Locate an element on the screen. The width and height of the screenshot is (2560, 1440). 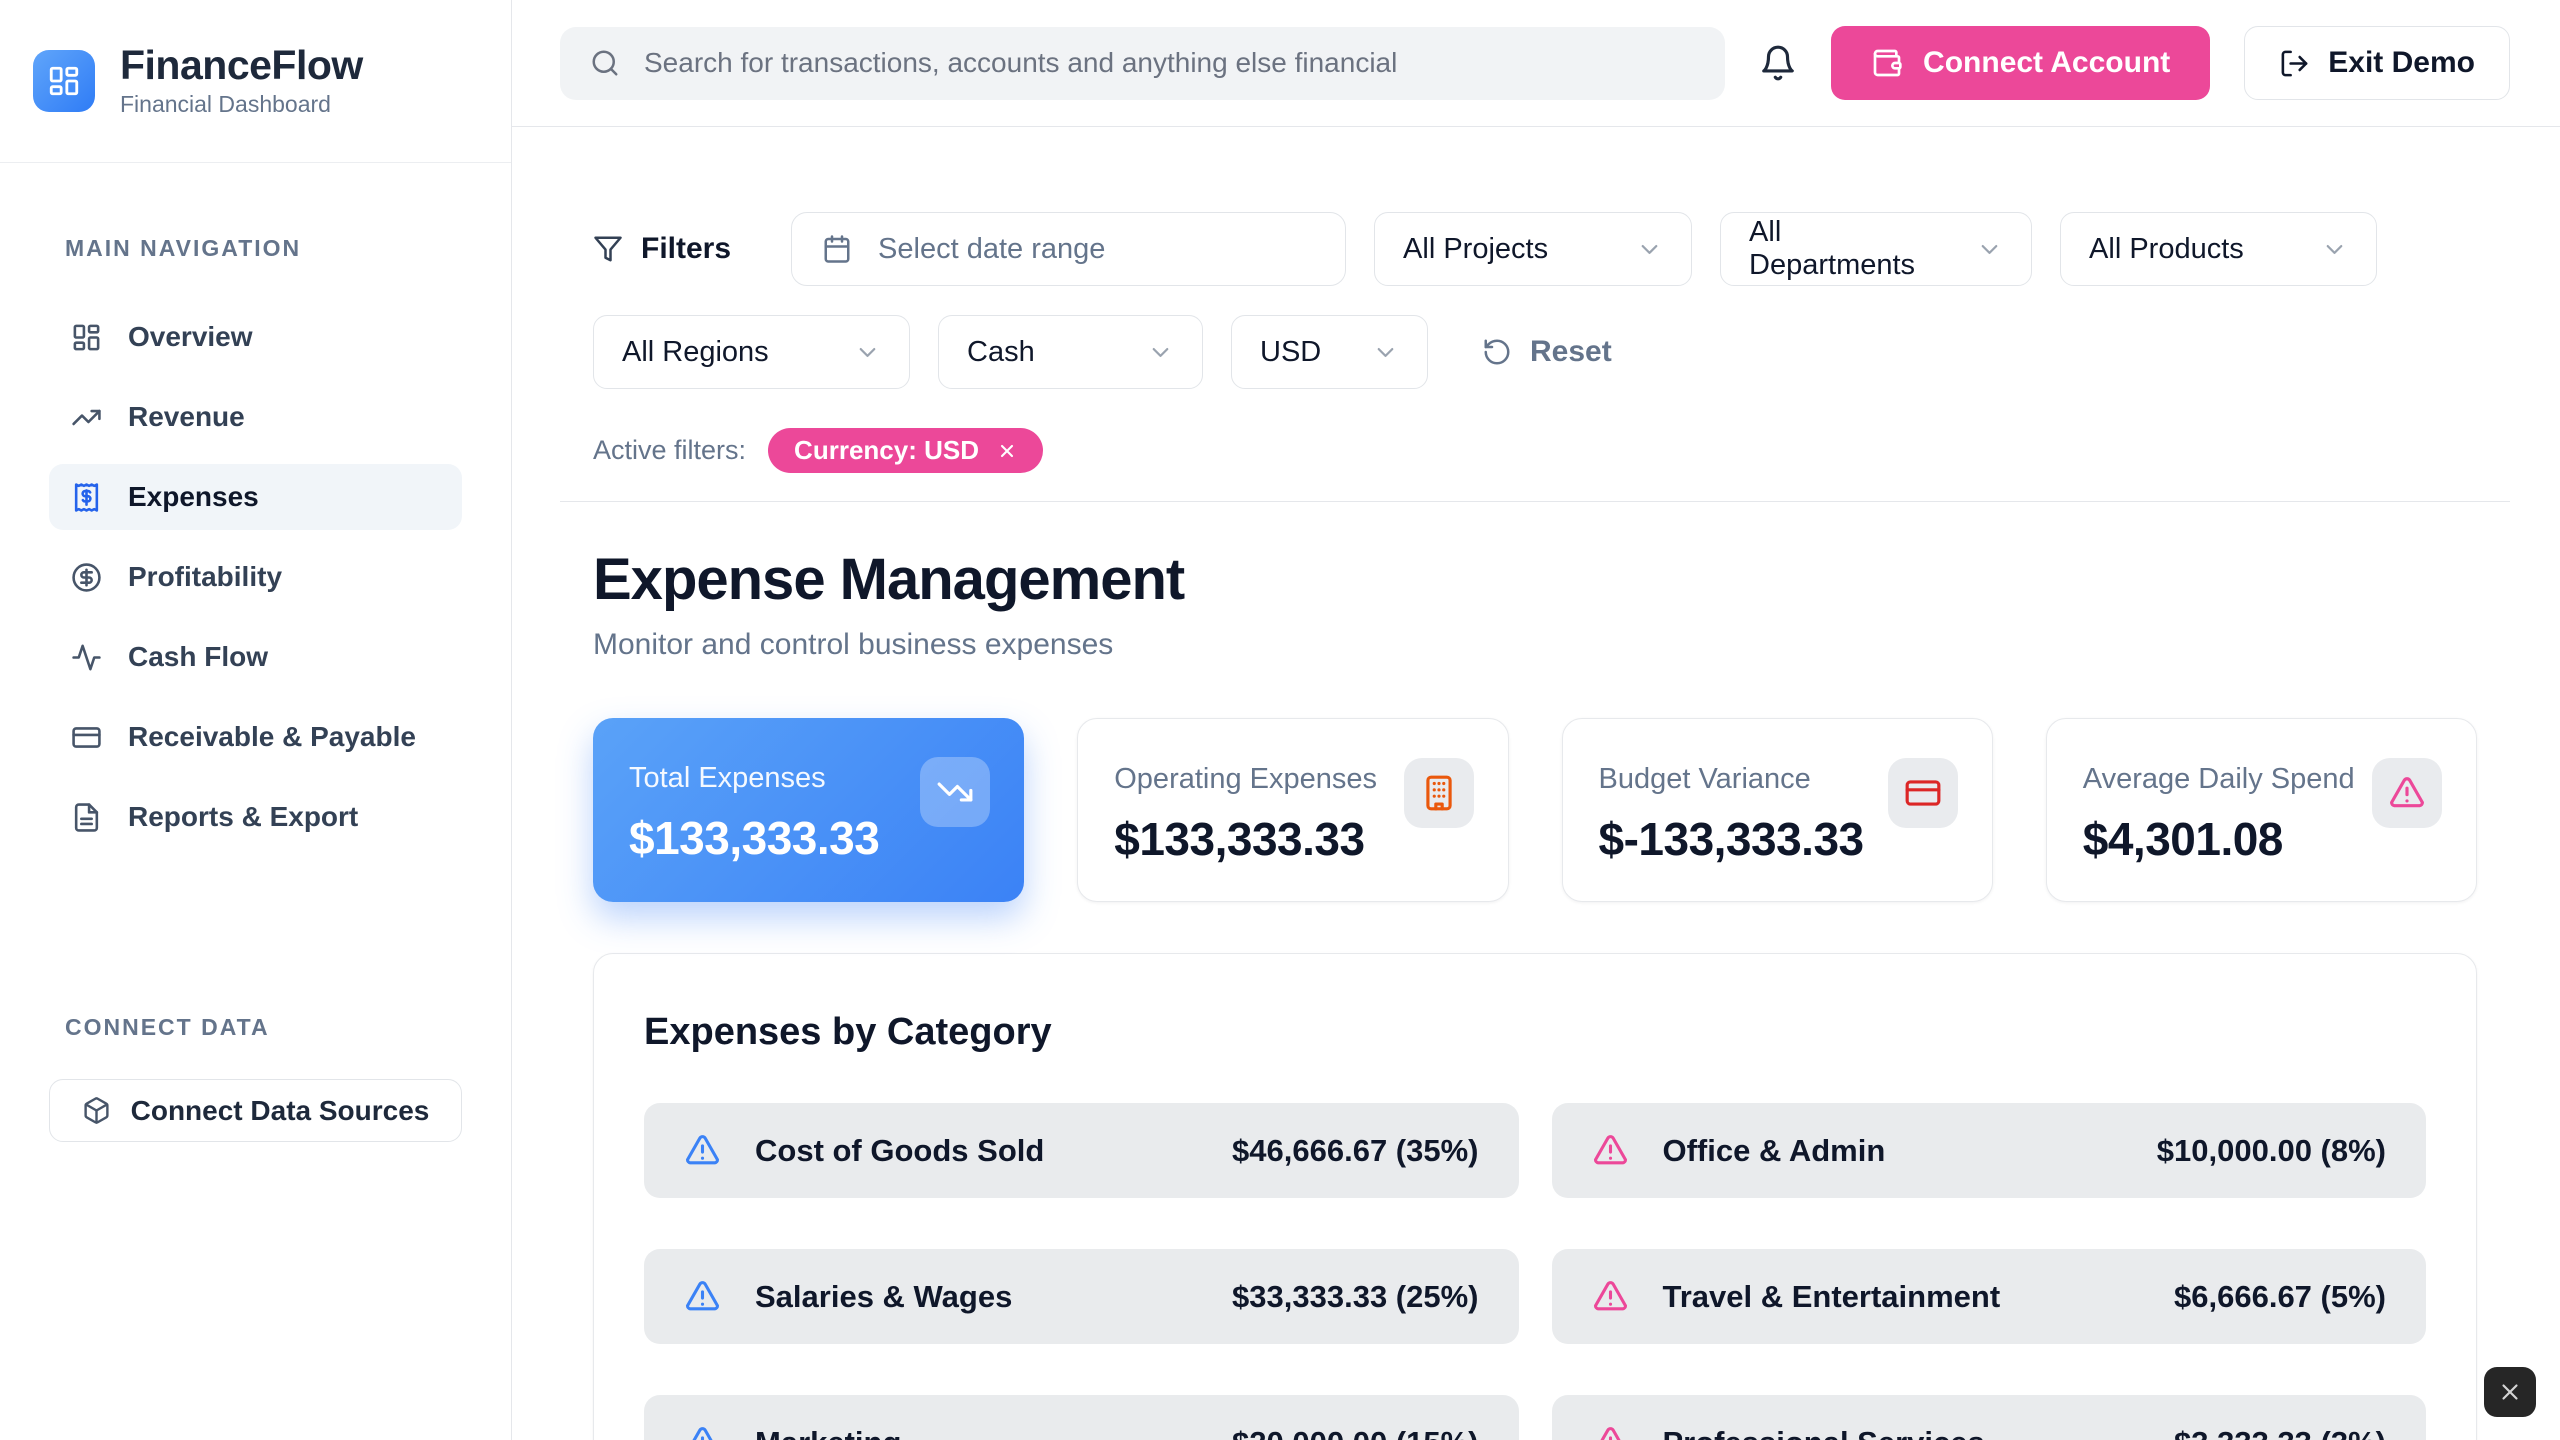
brand-text: FinanceFlow Financial Dashboard is located at coordinates (241, 79).